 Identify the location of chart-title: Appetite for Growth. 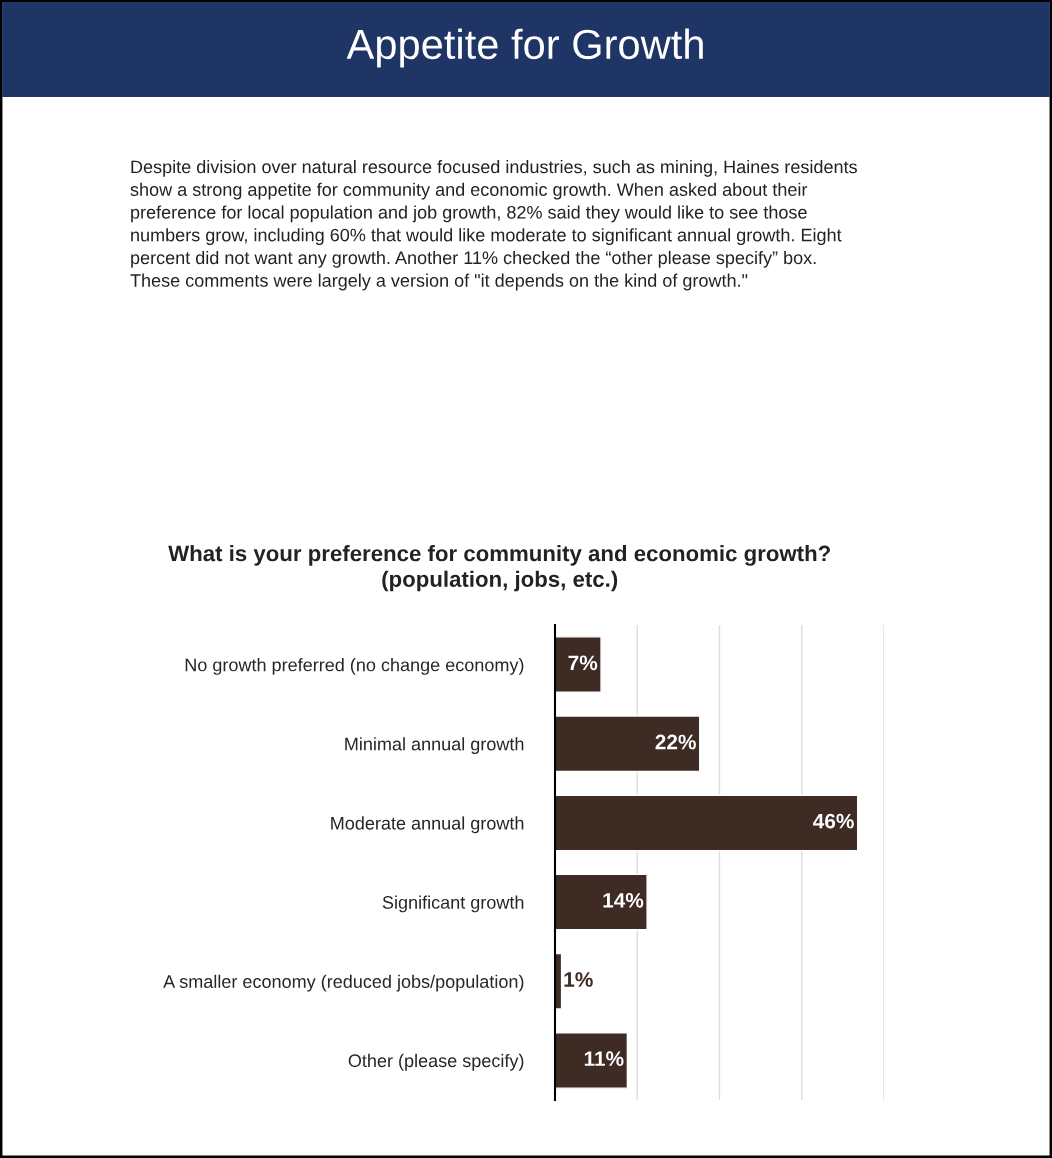
(524, 48).